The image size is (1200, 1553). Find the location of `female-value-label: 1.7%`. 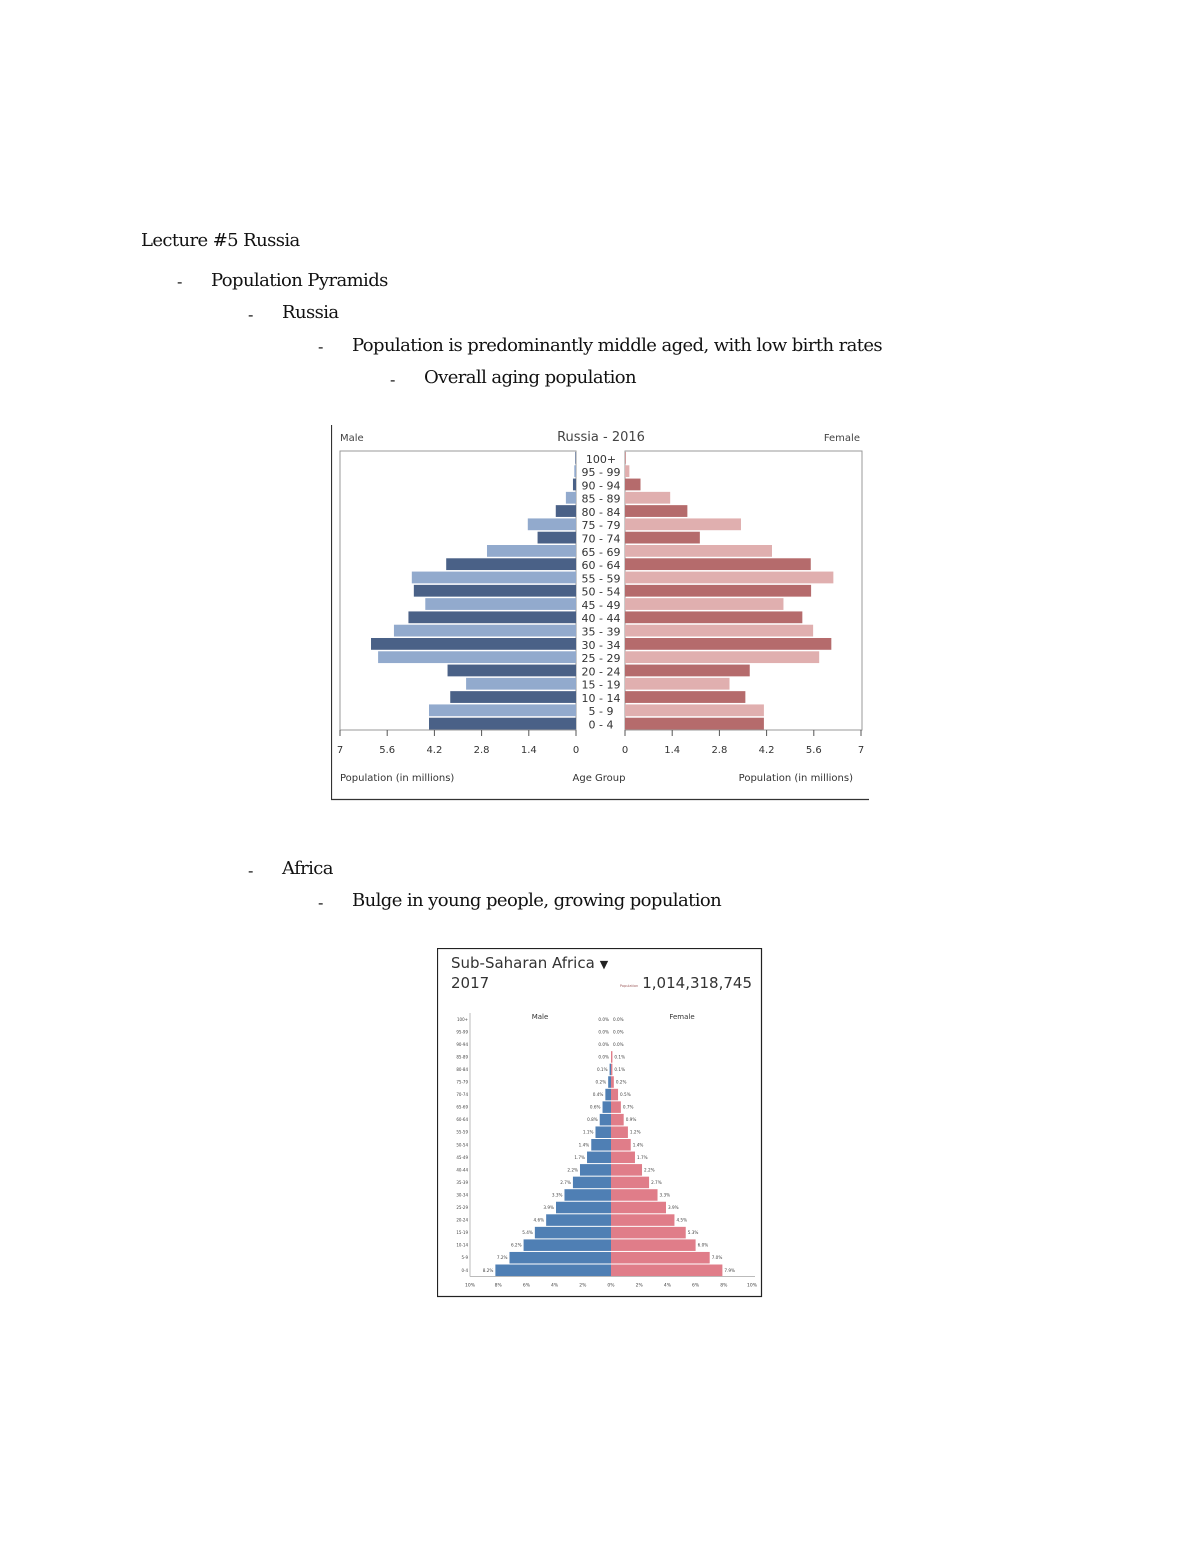

female-value-label: 1.7% is located at coordinates (642, 1157).